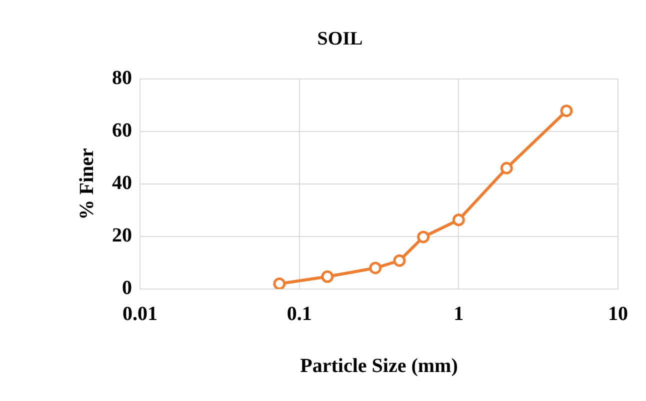 The image size is (646, 401). Describe the element at coordinates (122, 77) in the screenshot. I see `y-tick-label: 80` at that location.